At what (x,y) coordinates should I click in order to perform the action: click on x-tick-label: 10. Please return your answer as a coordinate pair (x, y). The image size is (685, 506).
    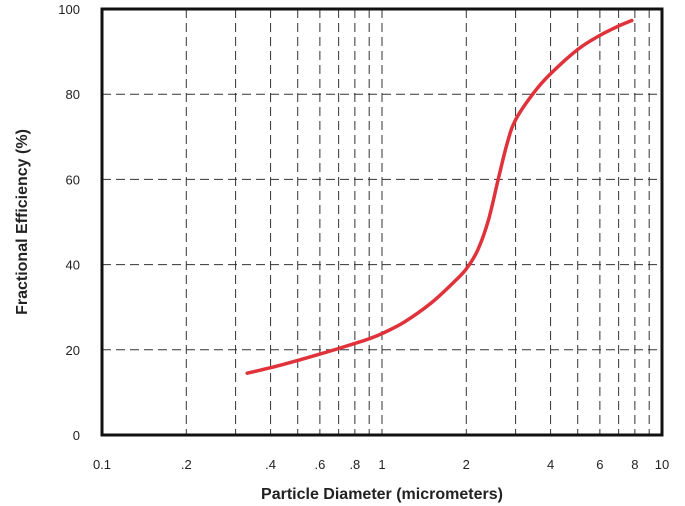
    Looking at the image, I should click on (662, 464).